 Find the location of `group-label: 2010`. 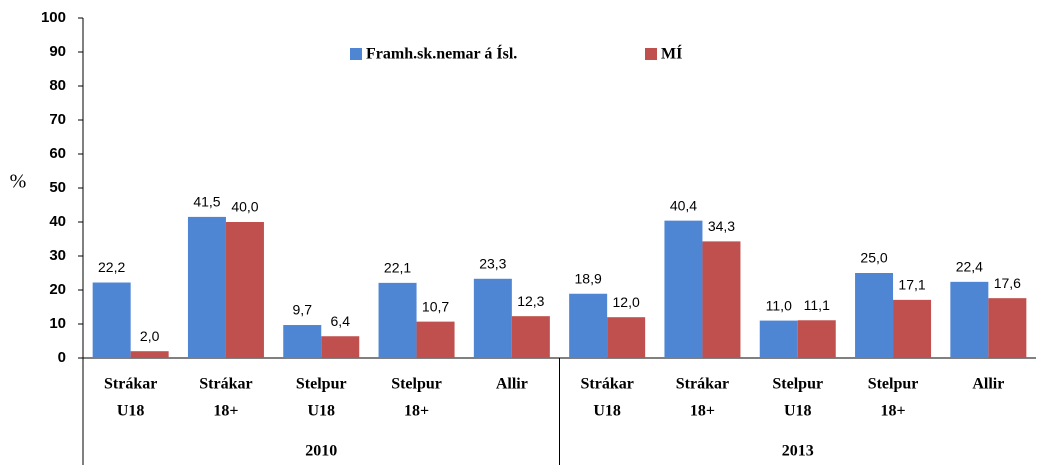

group-label: 2010 is located at coordinates (321, 451).